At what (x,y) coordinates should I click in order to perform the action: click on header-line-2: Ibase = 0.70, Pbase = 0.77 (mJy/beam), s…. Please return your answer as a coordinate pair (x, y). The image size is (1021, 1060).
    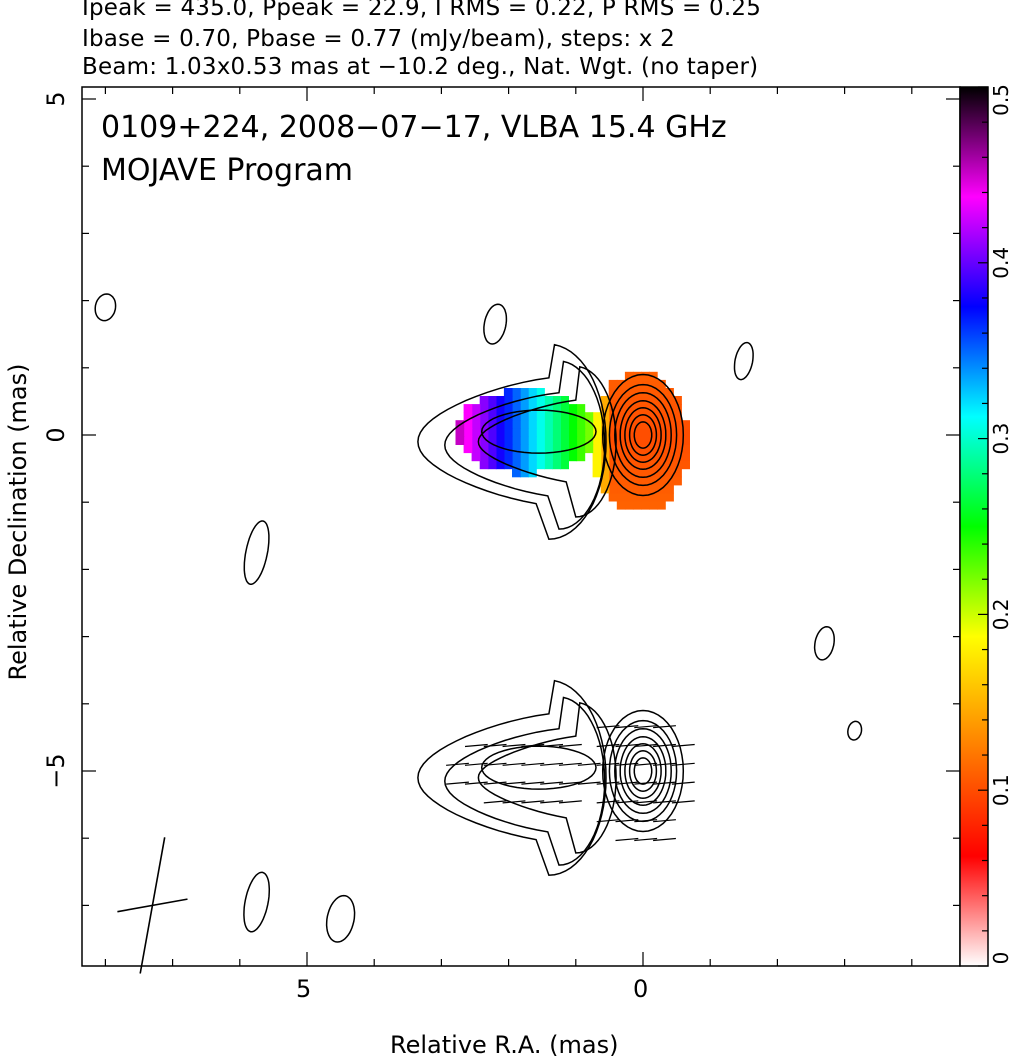
    Looking at the image, I should click on (378, 39).